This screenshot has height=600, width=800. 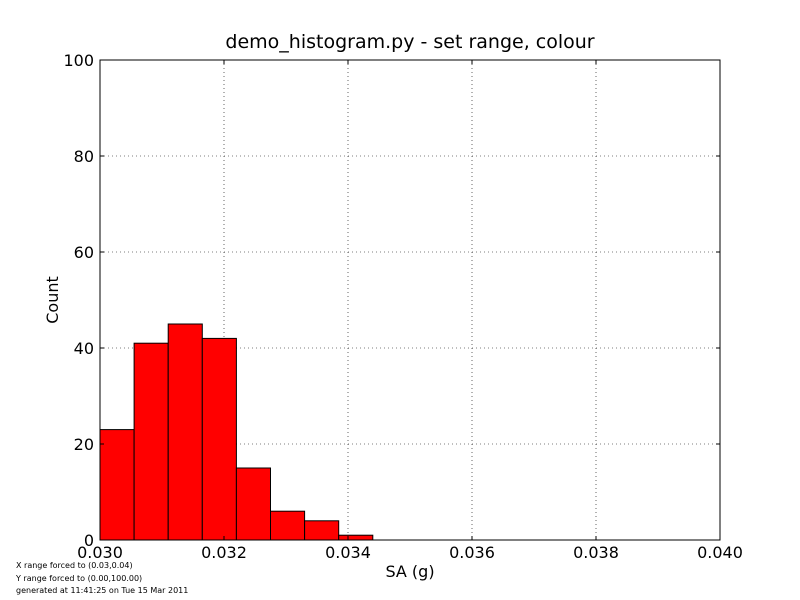 What do you see at coordinates (78, 60) in the screenshot?
I see `y-tick-label: 100` at bounding box center [78, 60].